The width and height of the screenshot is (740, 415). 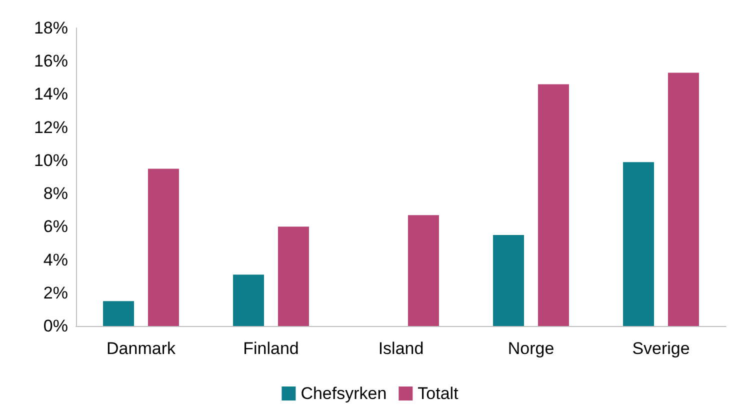 What do you see at coordinates (51, 94) in the screenshot?
I see `y-tick-label: 14%` at bounding box center [51, 94].